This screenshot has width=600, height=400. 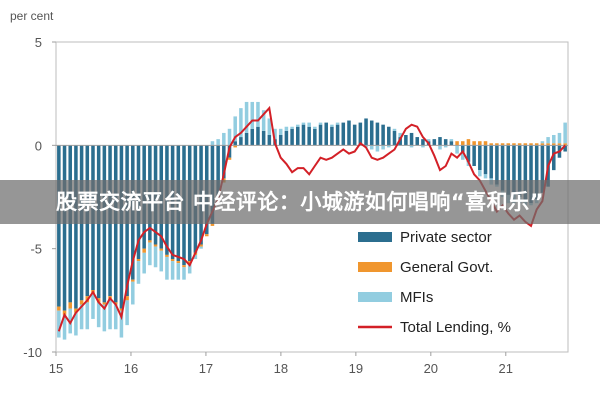 What do you see at coordinates (36, 249) in the screenshot?
I see `y-tick-label: -5` at bounding box center [36, 249].